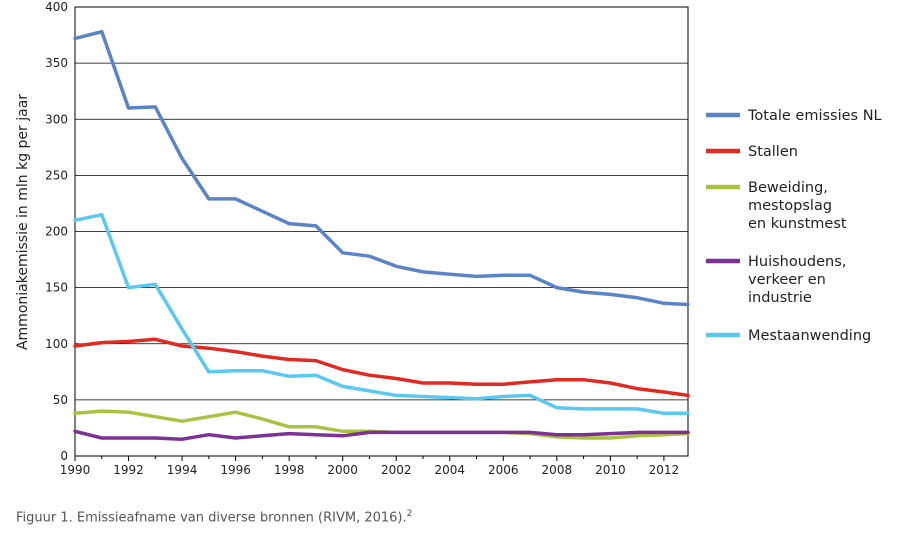 Image resolution: width=903 pixels, height=534 pixels. What do you see at coordinates (64, 456) in the screenshot?
I see `y-tick-label-0: 0` at bounding box center [64, 456].